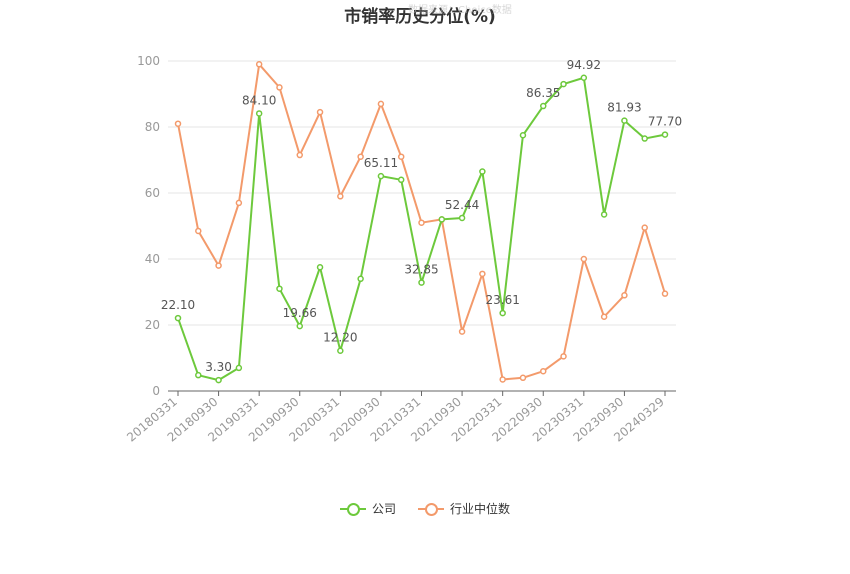 Image resolution: width=850 pixels, height=574 pixels. Describe the element at coordinates (502, 300) in the screenshot. I see `data-label: 23.61` at that location.